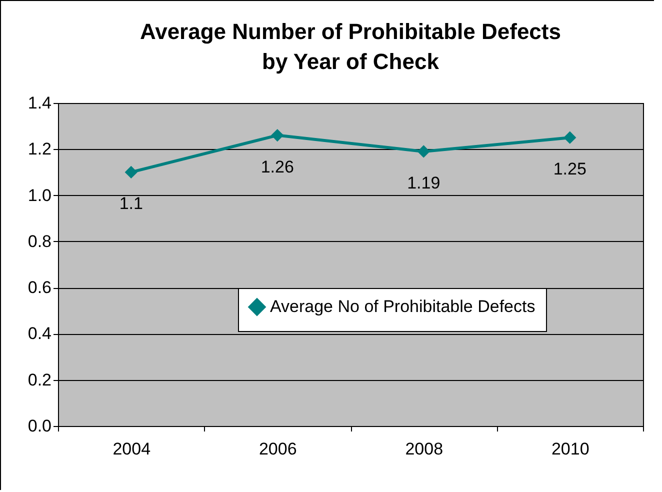  Describe the element at coordinates (403, 306) in the screenshot. I see `legend-label: Average No of Prohibitable Defects` at that location.